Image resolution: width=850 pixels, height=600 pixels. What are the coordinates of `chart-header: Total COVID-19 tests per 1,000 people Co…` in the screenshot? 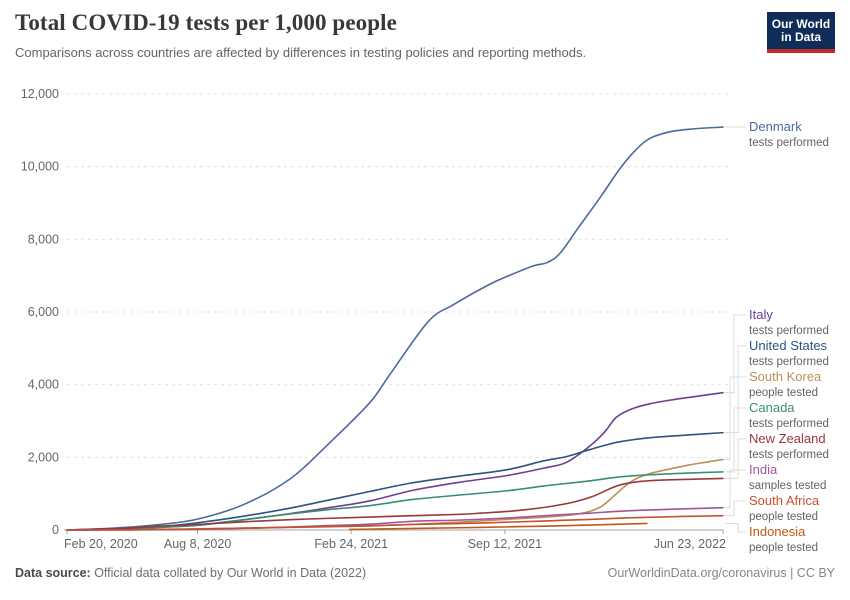 It's located at (425, 35).